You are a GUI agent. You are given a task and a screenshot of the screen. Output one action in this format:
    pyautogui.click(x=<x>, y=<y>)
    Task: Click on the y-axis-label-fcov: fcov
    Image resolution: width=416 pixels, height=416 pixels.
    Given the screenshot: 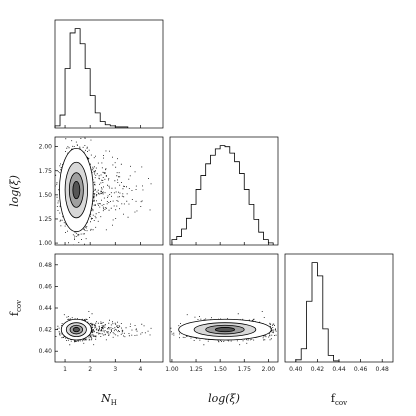 What is the action you would take?
    pyautogui.click(x=15, y=308)
    